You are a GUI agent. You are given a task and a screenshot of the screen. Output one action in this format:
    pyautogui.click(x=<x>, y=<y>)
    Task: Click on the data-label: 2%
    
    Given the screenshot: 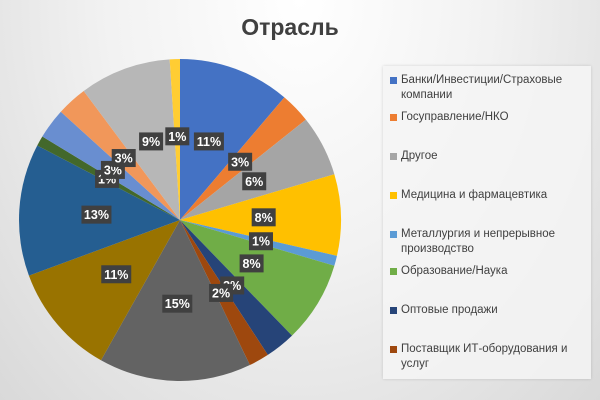 What is the action you would take?
    pyautogui.click(x=221, y=292)
    